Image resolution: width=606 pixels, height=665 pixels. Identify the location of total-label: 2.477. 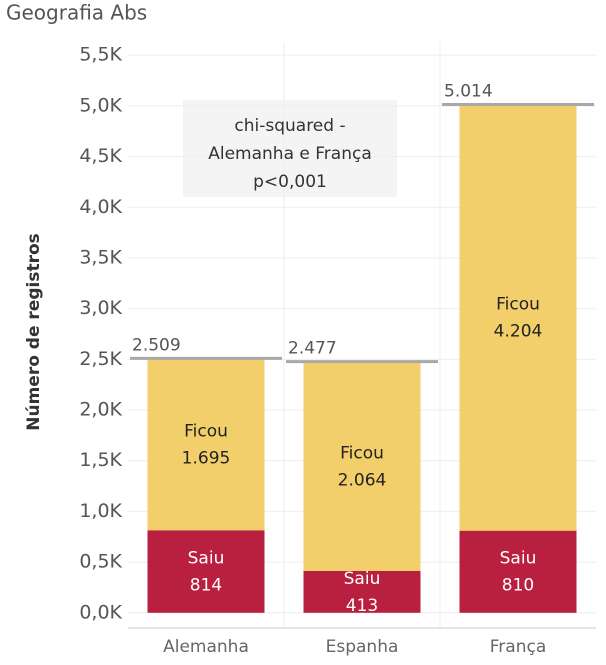
(312, 349).